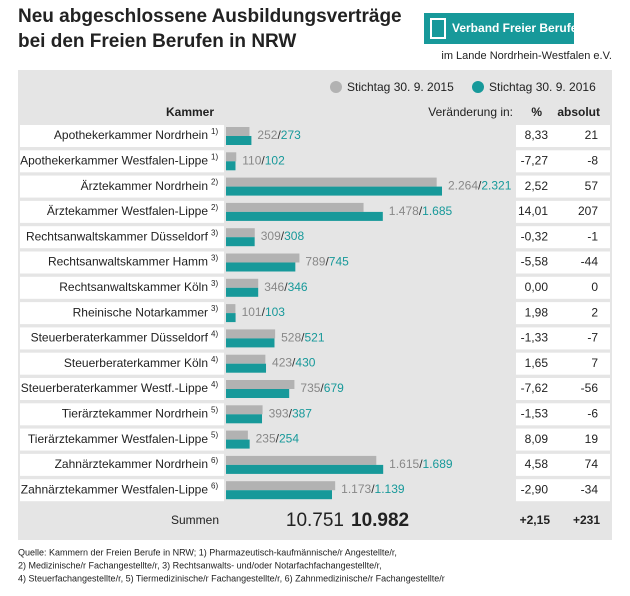  Describe the element at coordinates (535, 236) in the screenshot. I see `pct-change: -0,32` at that location.